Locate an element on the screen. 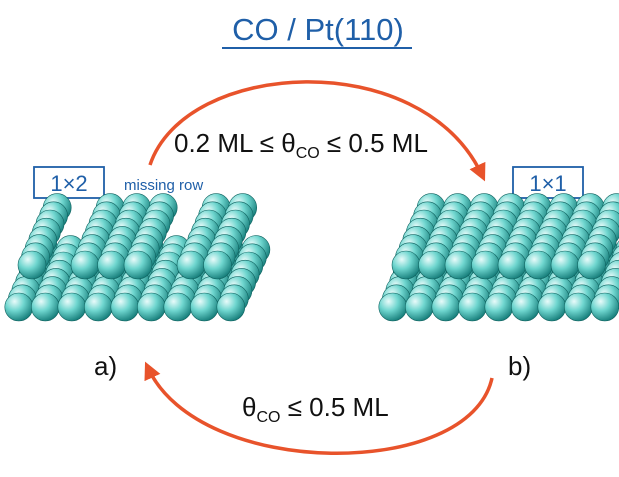 This screenshot has width=619, height=477. reverse-condition: θCO ≤ 0.5 ML is located at coordinates (315, 409).